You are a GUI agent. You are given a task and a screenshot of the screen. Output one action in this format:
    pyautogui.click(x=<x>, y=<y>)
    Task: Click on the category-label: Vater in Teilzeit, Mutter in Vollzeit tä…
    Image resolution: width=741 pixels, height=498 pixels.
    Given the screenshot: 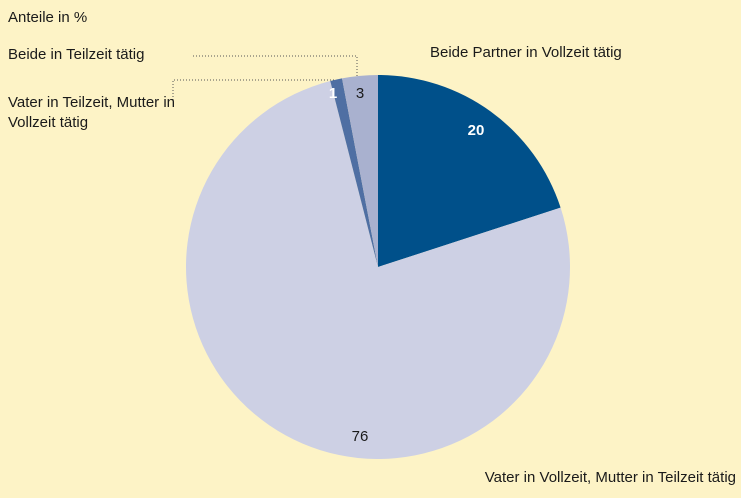 What is the action you would take?
    pyautogui.click(x=92, y=112)
    